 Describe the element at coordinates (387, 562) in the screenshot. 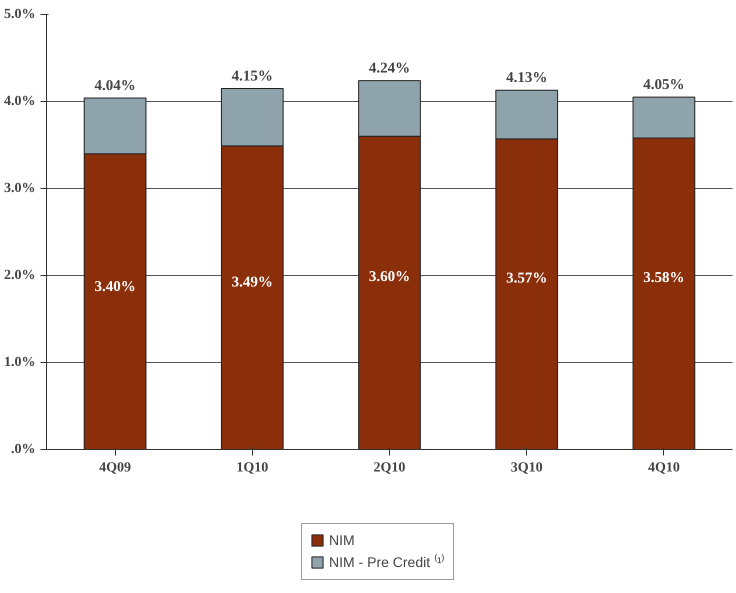

I see `legend-label: NIM - Pre Credit ⁽¹⁾` at that location.